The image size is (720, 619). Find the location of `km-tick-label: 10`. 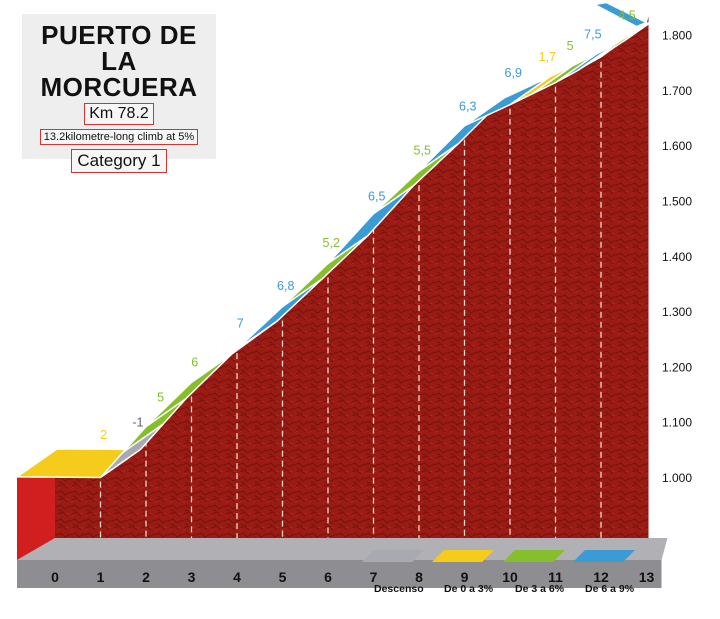

km-tick-label: 10 is located at coordinates (510, 577).